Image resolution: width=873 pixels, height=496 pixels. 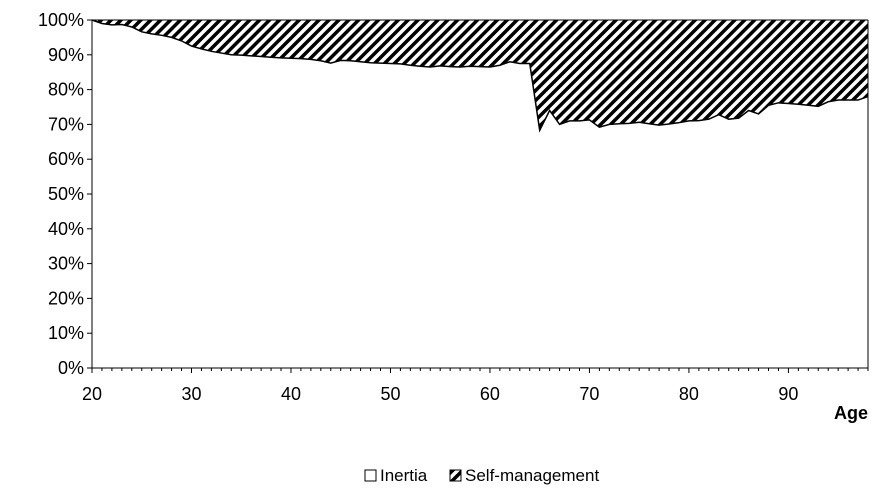 I want to click on legend-swatch-self-management, so click(x=455, y=475).